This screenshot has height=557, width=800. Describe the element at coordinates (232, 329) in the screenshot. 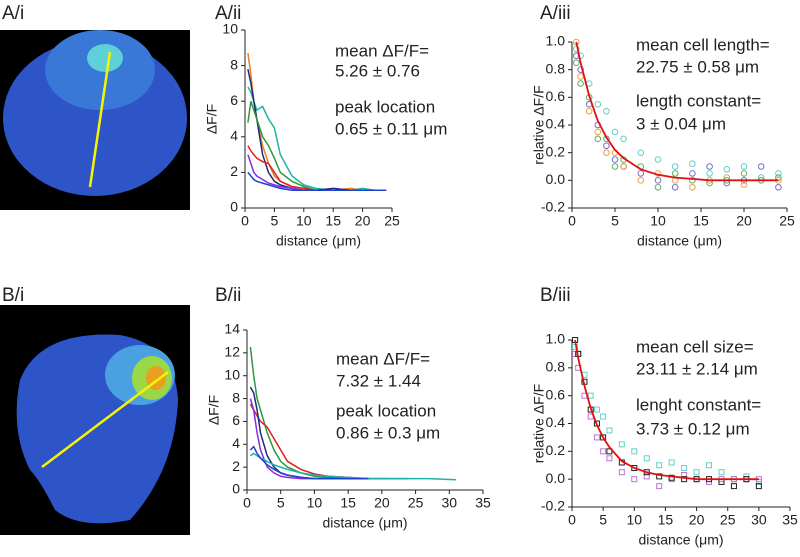

I see `y-tick-label: 14` at that location.